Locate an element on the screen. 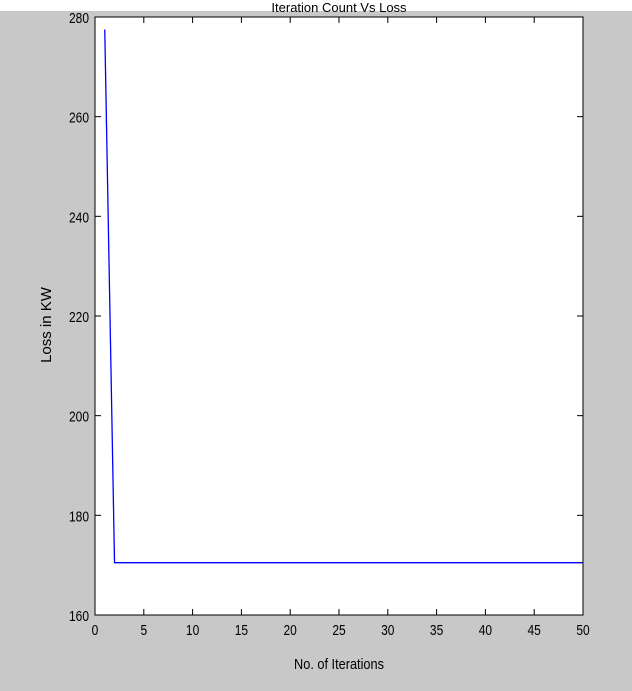 The width and height of the screenshot is (632, 691). y-tick-label: 200 is located at coordinates (79, 416).